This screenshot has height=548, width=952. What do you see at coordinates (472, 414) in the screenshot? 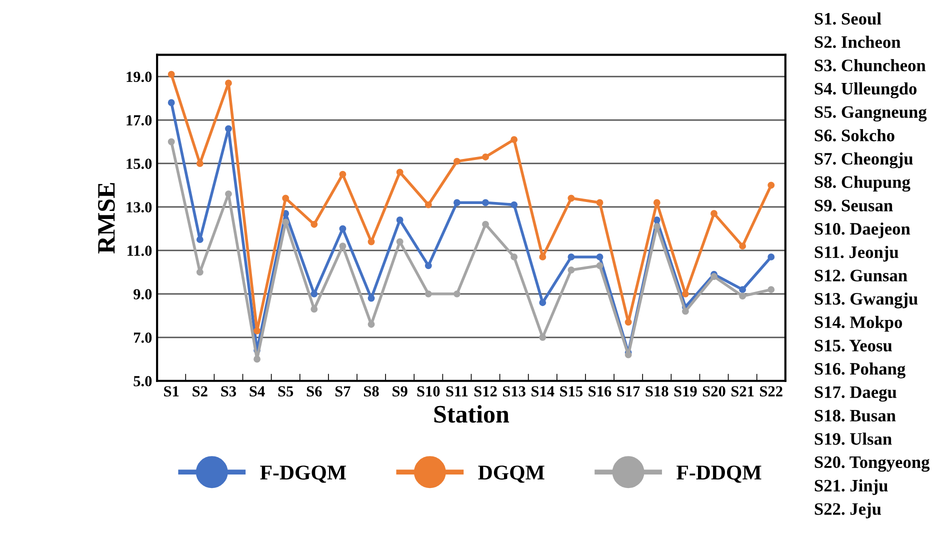
I see `x-axis-title: Station` at bounding box center [472, 414].